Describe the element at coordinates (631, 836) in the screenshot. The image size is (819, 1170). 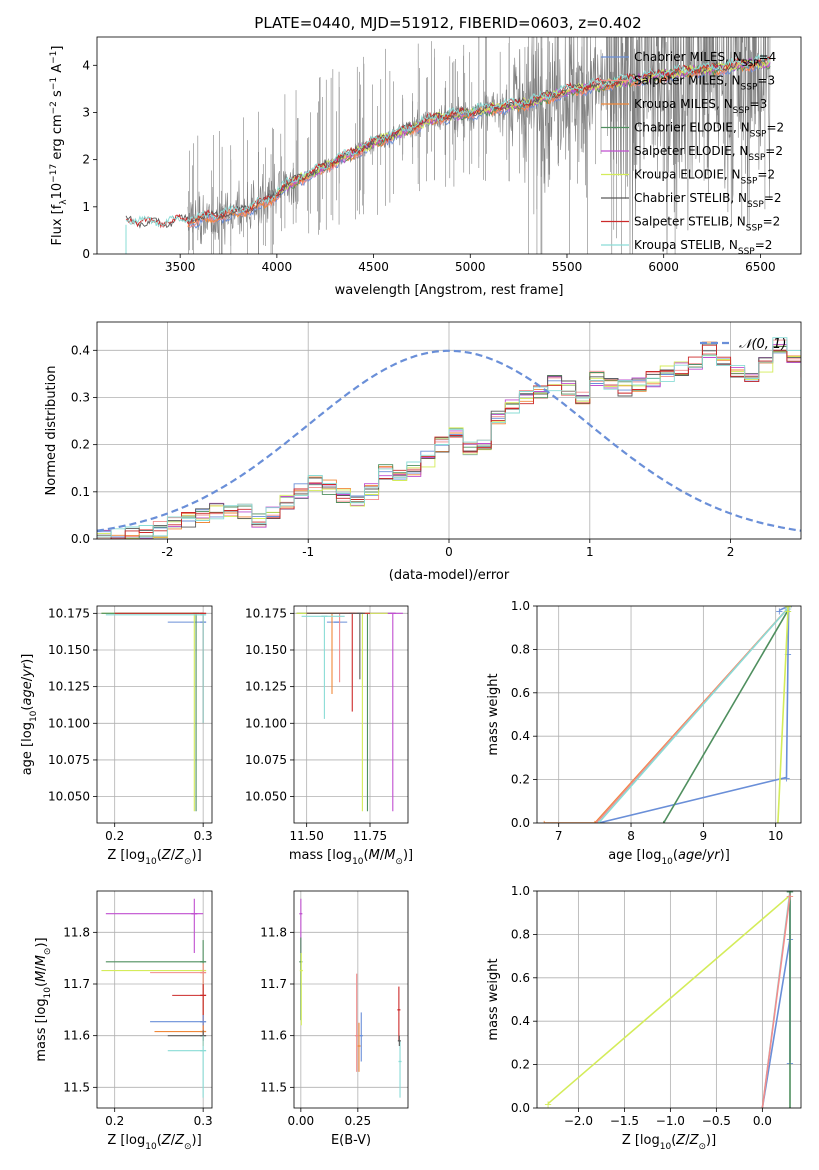
I see `x-tick-label: 8` at that location.